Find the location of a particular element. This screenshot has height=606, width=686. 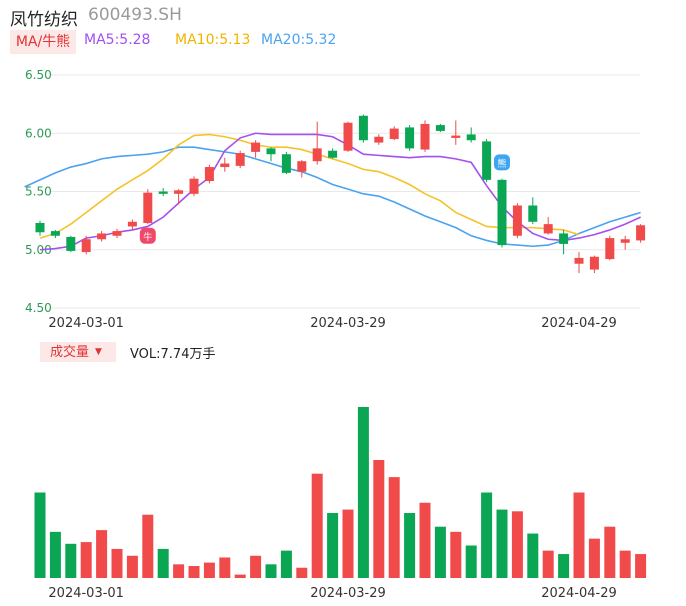

volume-x-tick-label: 2024-03-01 is located at coordinates (86, 593).